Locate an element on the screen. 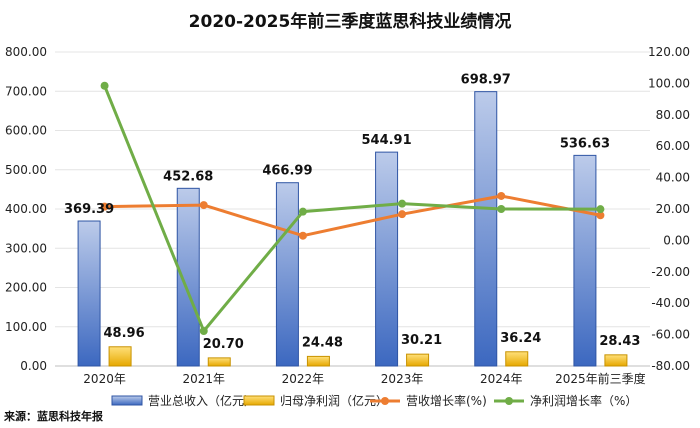 This screenshot has width=700, height=428. net-profit-data-label: 24.48 is located at coordinates (322, 342).